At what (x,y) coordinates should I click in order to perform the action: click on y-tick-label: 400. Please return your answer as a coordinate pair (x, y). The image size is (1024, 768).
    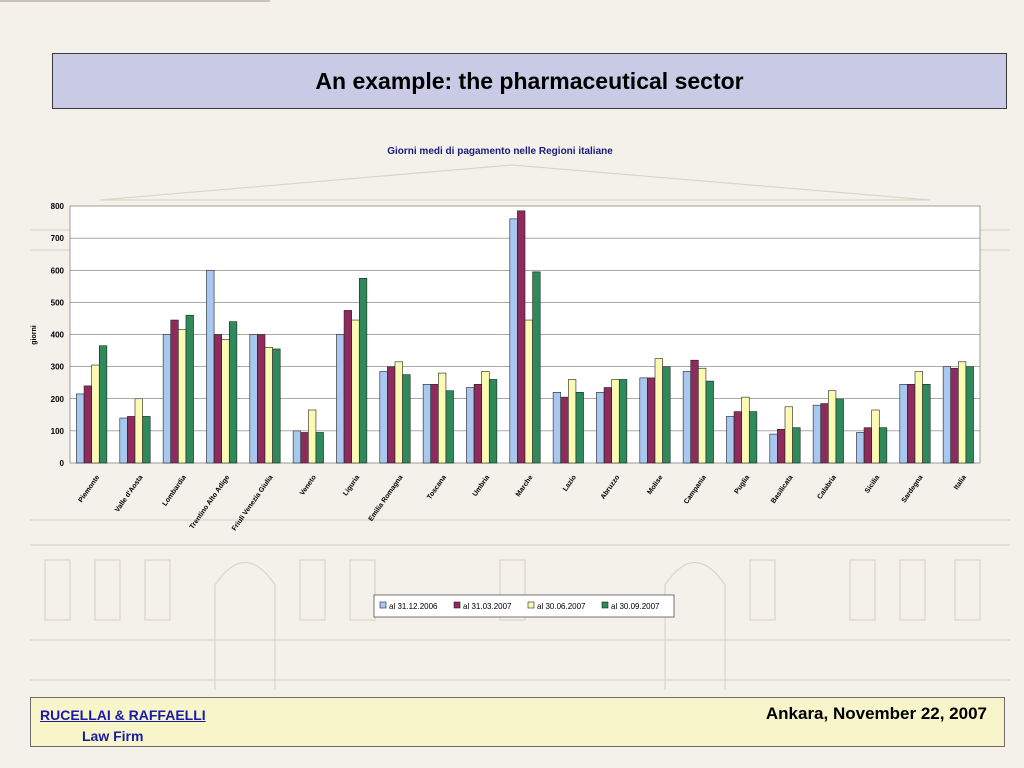
    Looking at the image, I should click on (58, 335).